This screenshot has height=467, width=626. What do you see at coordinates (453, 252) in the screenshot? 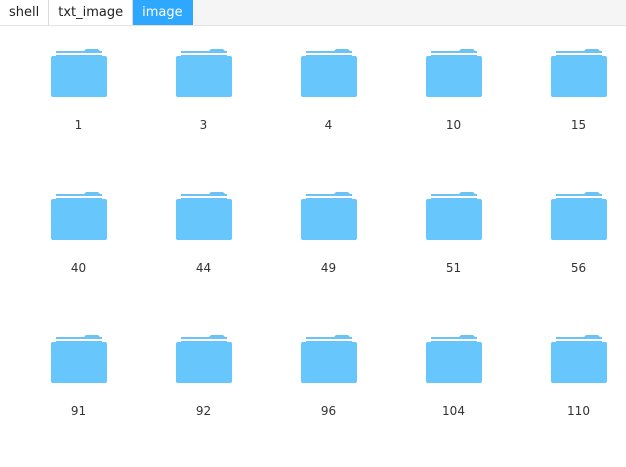
I see `folder-item: 51` at bounding box center [453, 252].